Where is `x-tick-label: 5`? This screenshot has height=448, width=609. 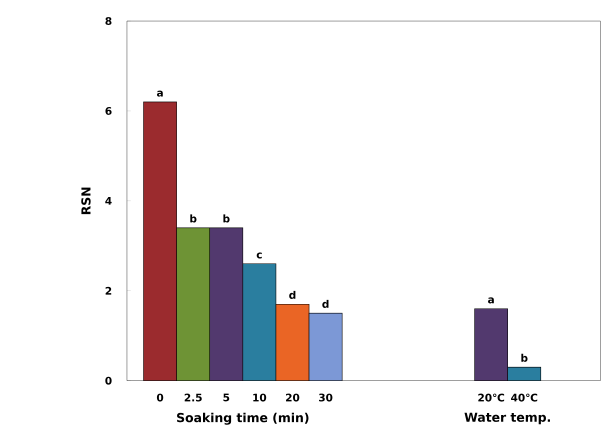
x-tick-label: 5 is located at coordinates (226, 398).